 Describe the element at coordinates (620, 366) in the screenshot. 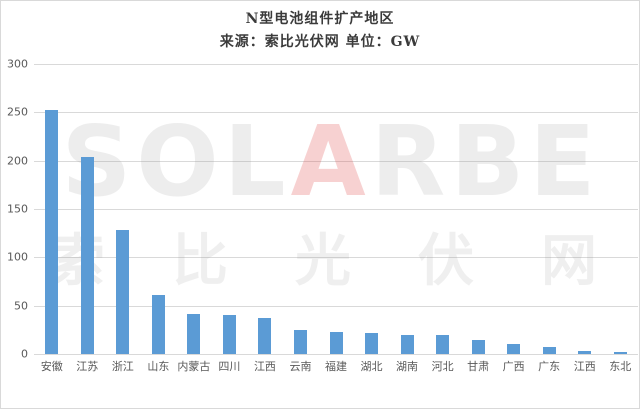

I see `x-category-label-16: 东北` at that location.